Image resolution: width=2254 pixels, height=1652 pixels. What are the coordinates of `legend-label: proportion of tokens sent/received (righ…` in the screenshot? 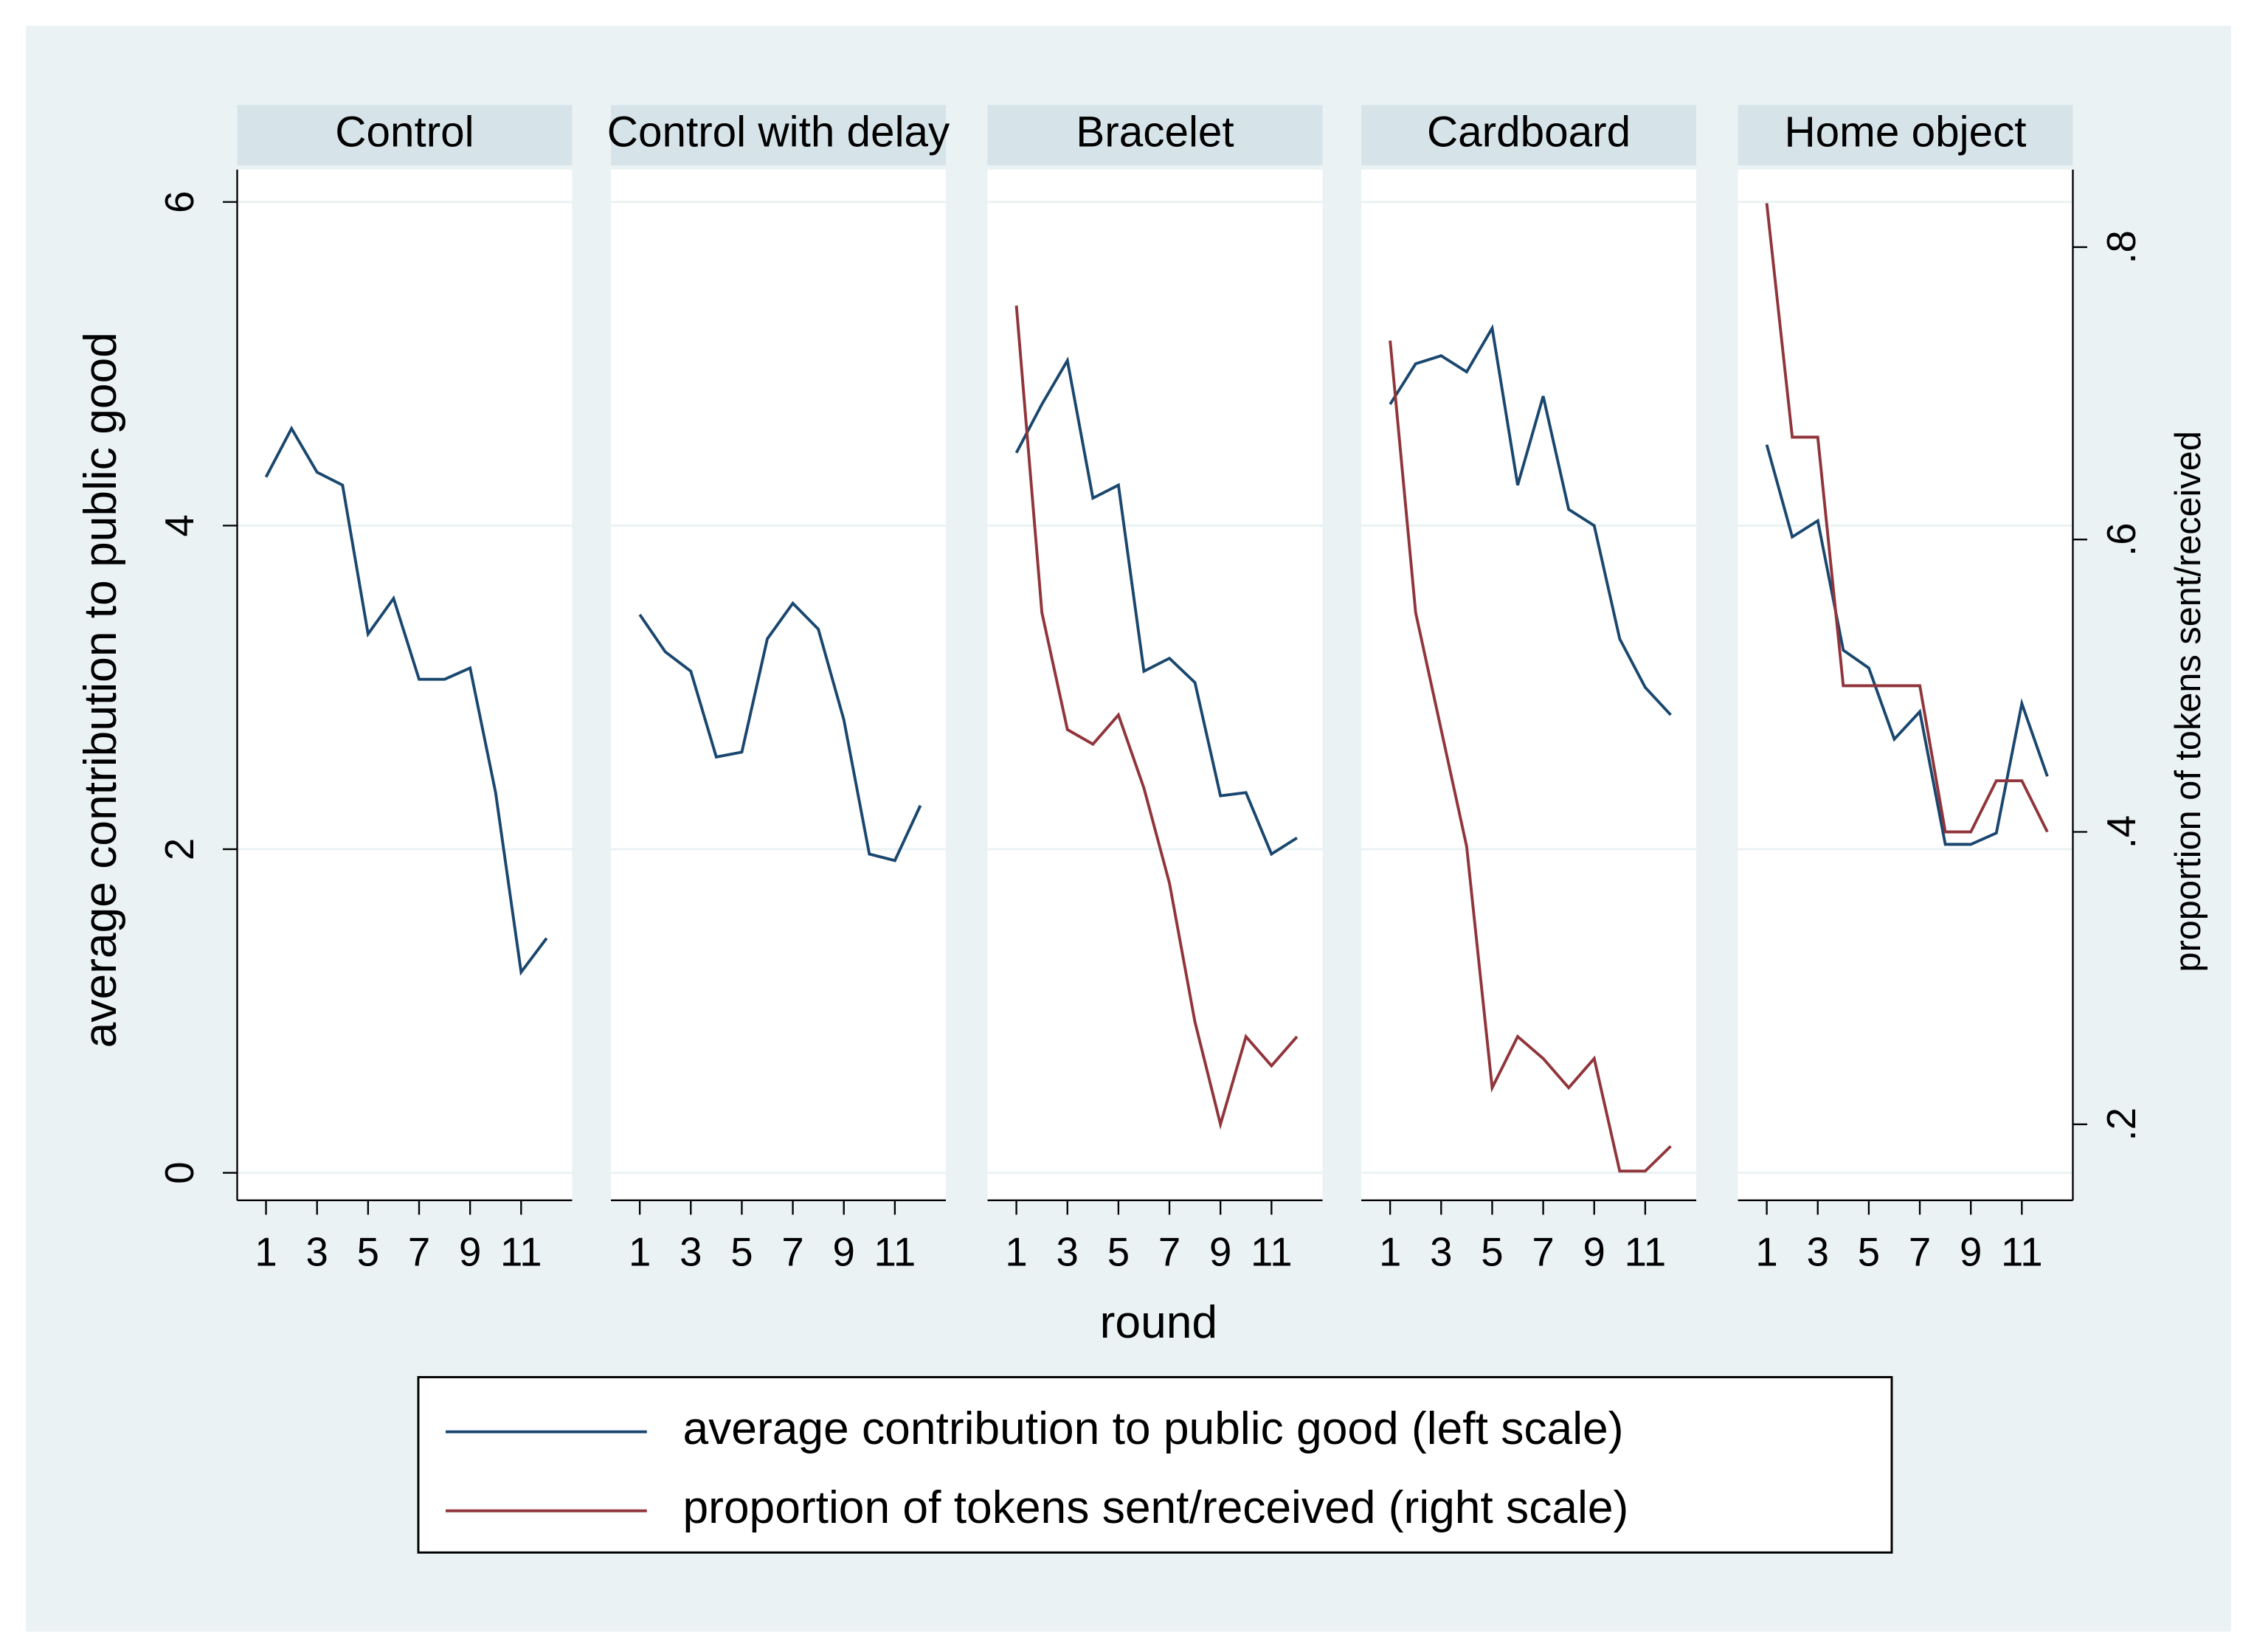 It's located at (1155, 1508).